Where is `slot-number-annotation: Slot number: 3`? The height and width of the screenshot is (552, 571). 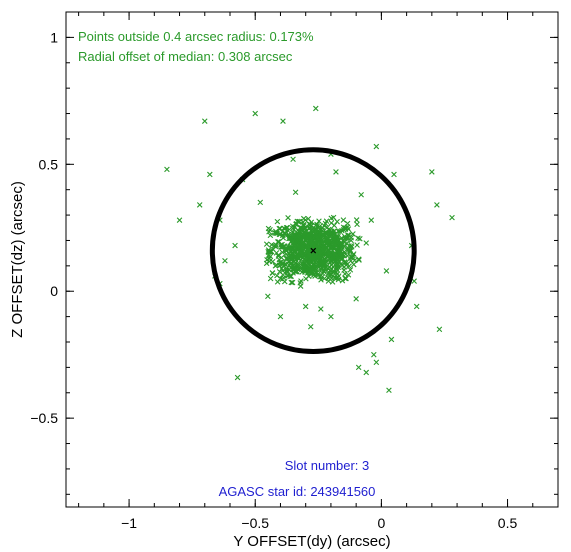 slot-number-annotation: Slot number: 3 is located at coordinates (327, 465).